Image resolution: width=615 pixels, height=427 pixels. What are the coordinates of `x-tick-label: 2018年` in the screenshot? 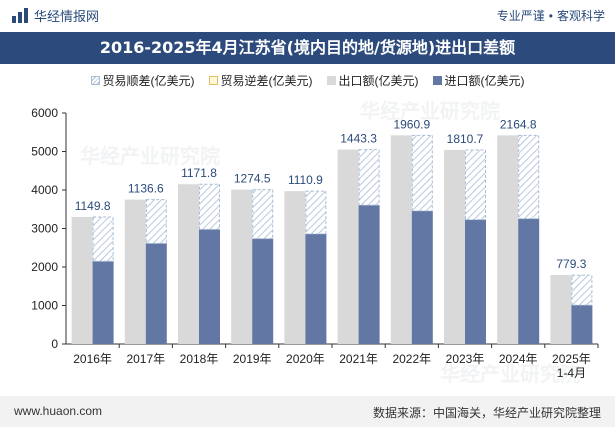 It's located at (199, 359).